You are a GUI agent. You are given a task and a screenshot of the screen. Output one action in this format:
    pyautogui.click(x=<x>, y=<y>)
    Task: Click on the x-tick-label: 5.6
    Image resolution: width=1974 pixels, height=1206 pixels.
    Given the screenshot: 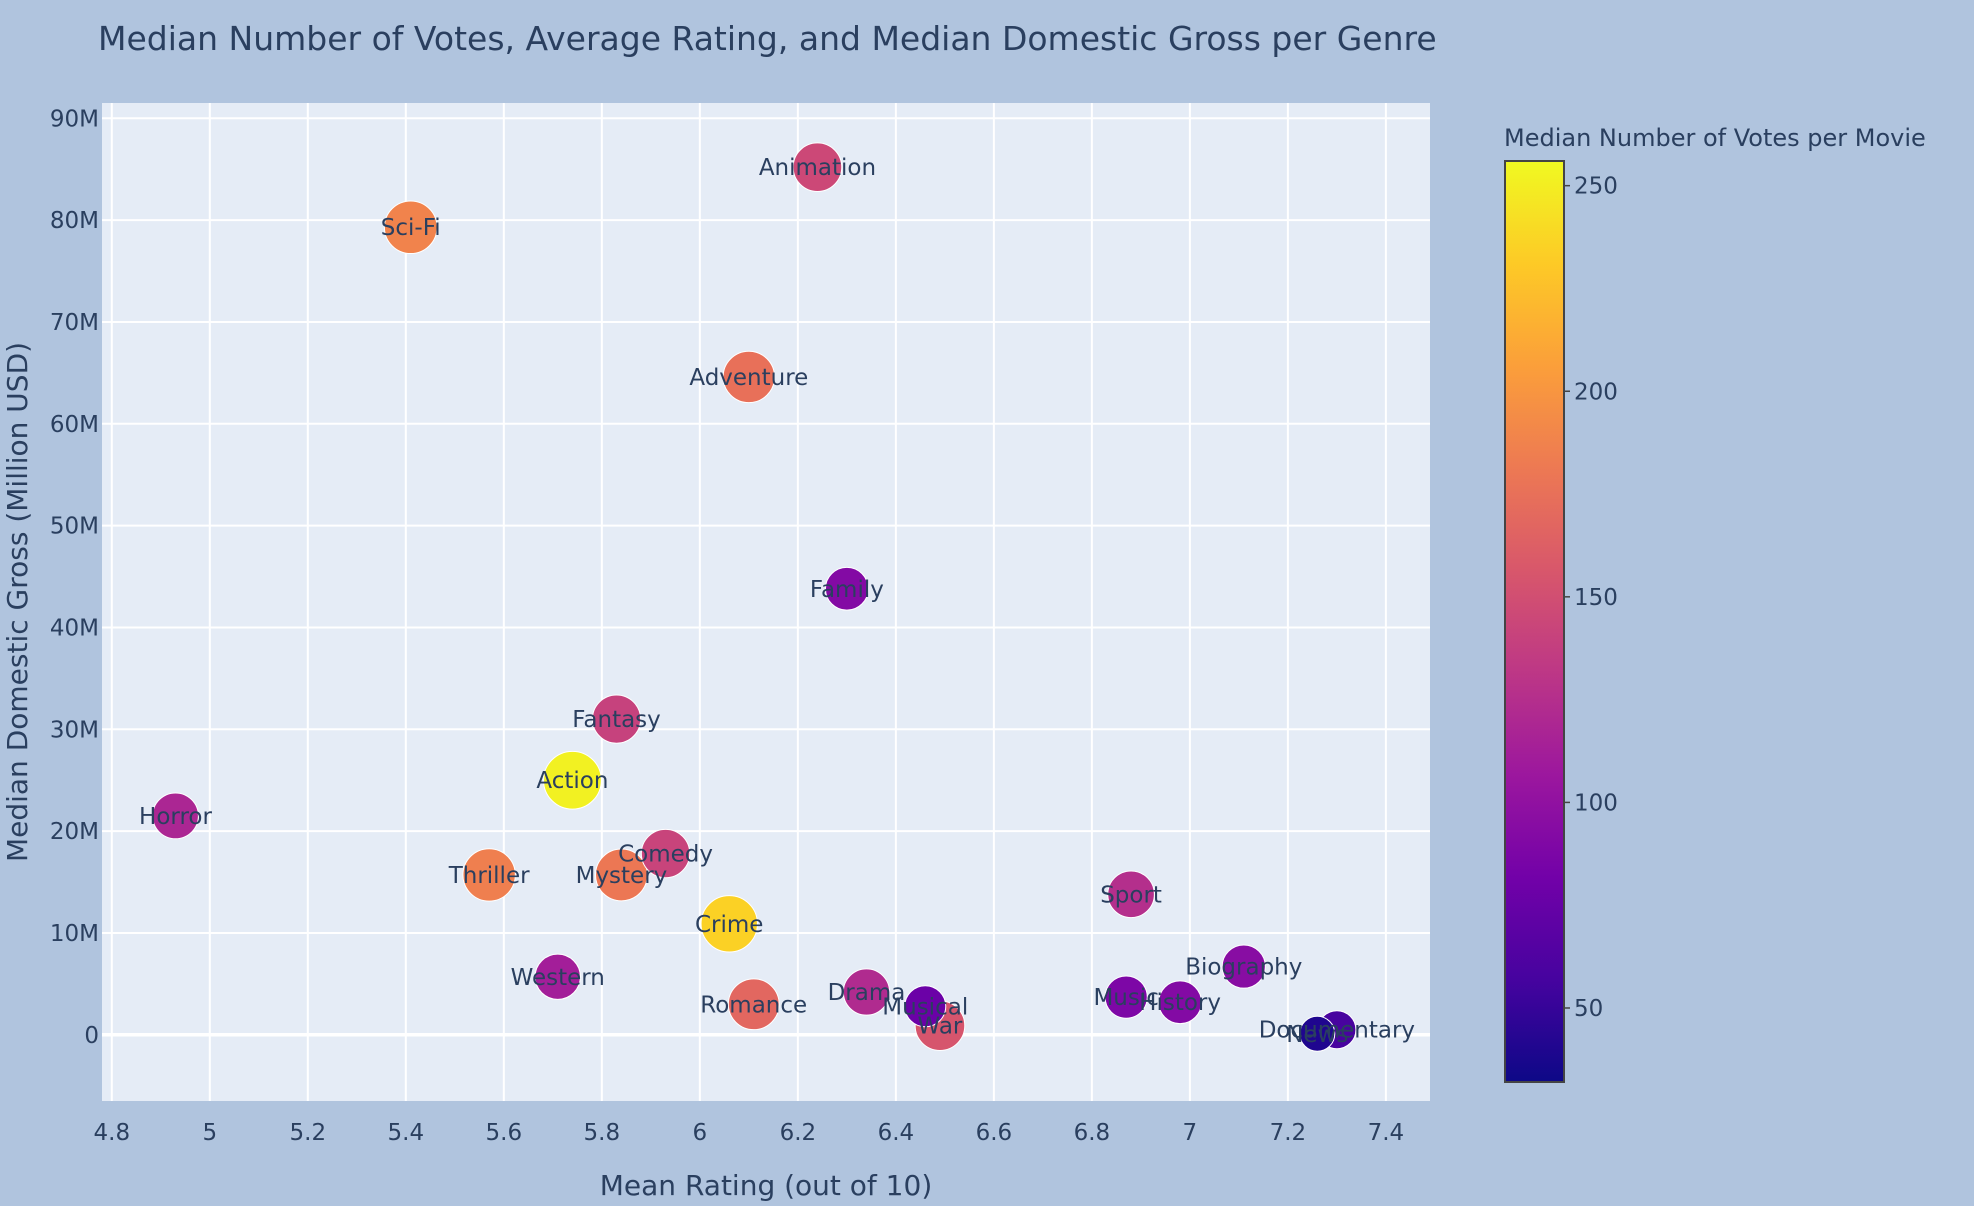 What is the action you would take?
    pyautogui.click(x=504, y=1133)
    